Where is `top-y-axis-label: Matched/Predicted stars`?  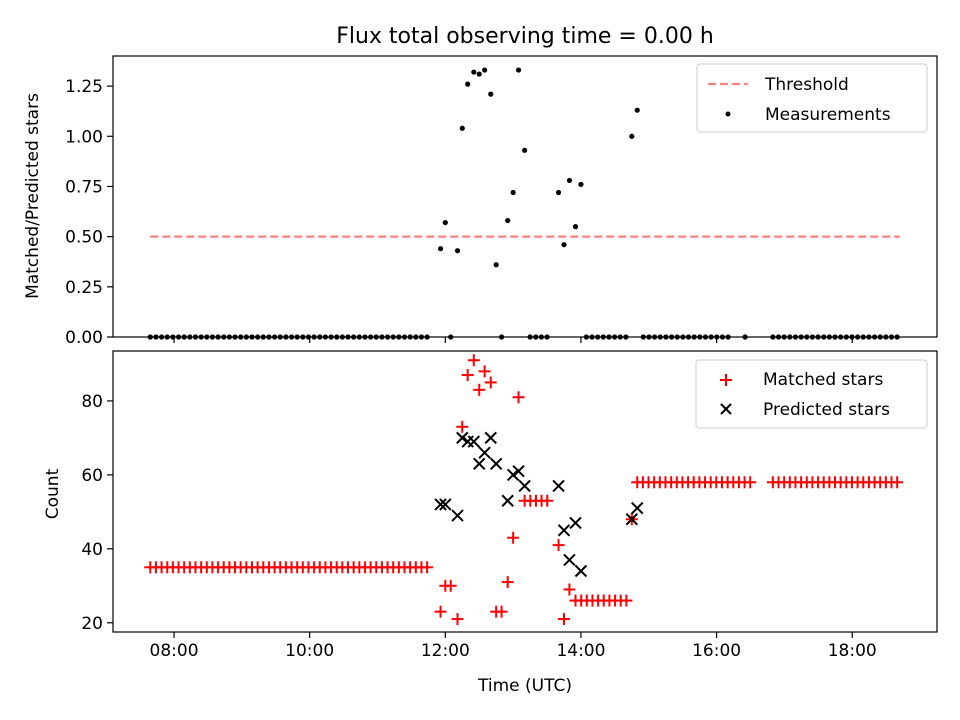 top-y-axis-label: Matched/Predicted stars is located at coordinates (33, 196).